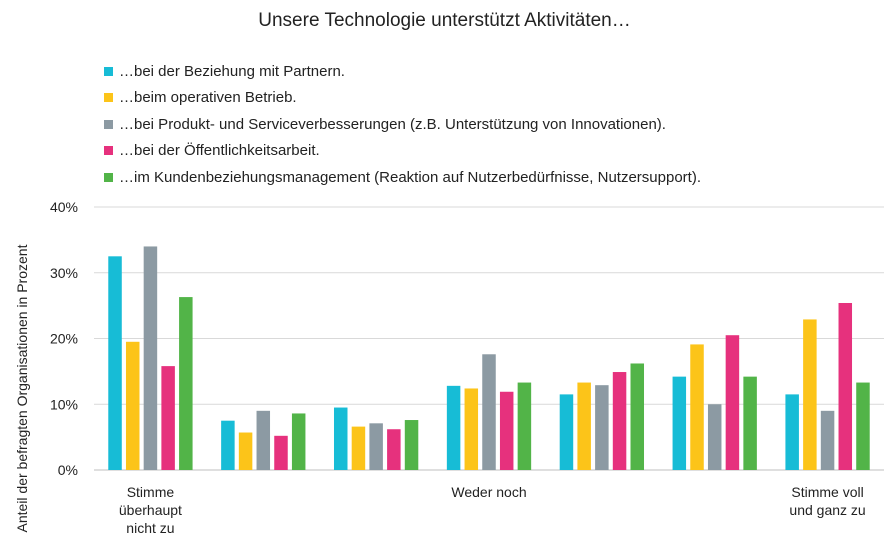  What do you see at coordinates (64, 404) in the screenshot?
I see `y-tick-label: 10%` at bounding box center [64, 404].